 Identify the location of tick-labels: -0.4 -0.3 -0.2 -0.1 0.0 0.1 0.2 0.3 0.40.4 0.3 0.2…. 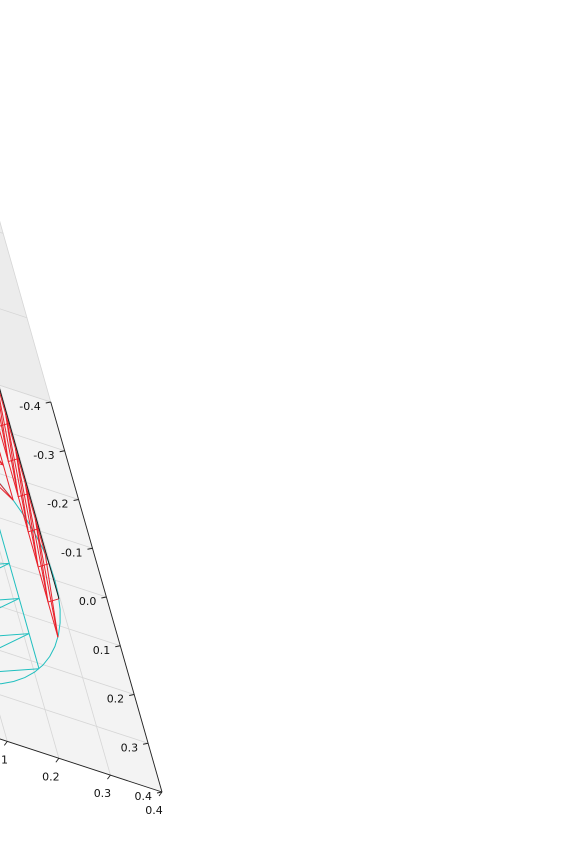
(81, 608).